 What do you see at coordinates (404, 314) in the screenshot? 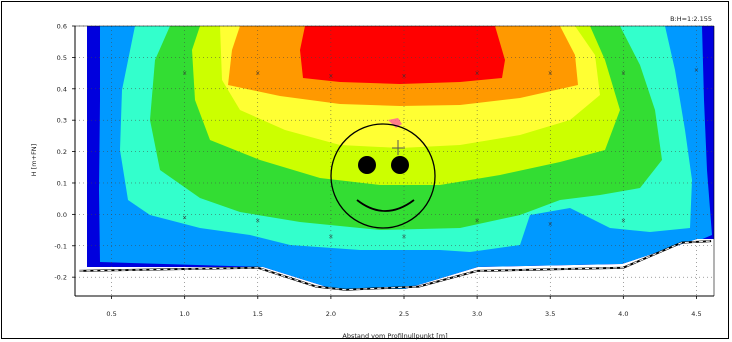
I see `x-tick-label: 2.5` at bounding box center [404, 314].